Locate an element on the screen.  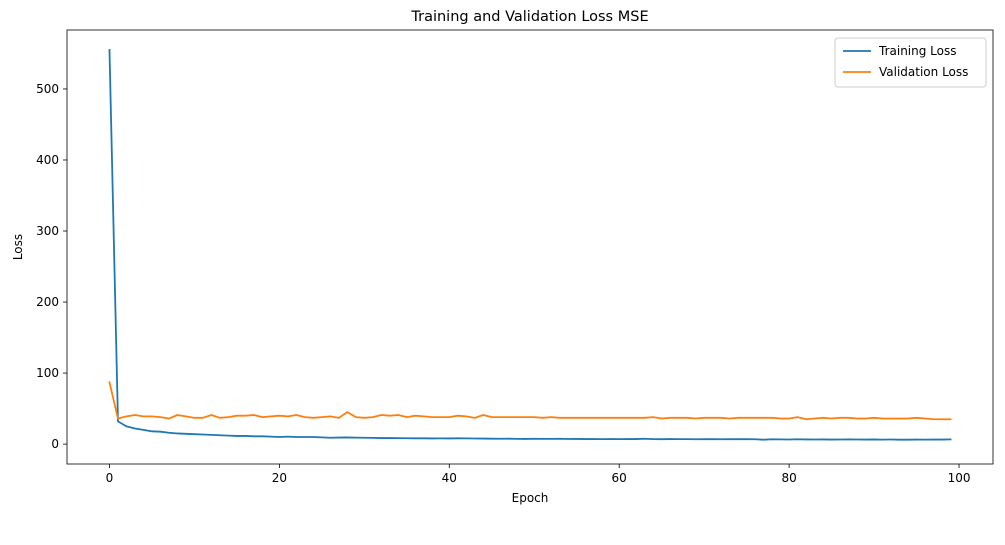
legend-label-validation: Validation Loss is located at coordinates (923, 72).